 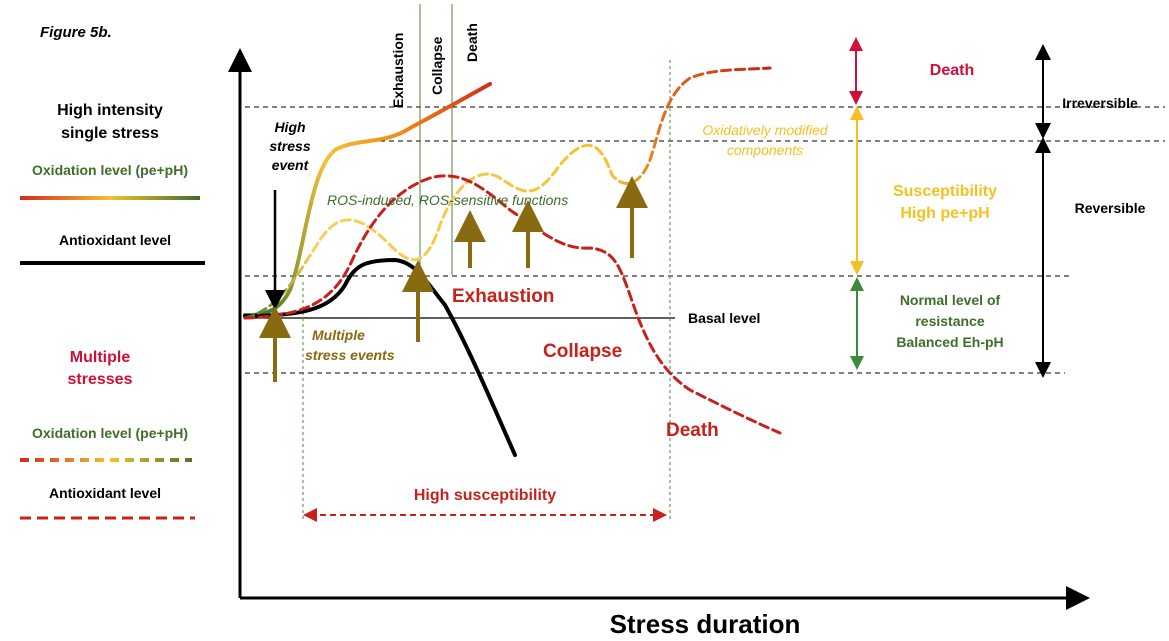 I want to click on figure-label: Figure 5b., so click(x=76, y=32).